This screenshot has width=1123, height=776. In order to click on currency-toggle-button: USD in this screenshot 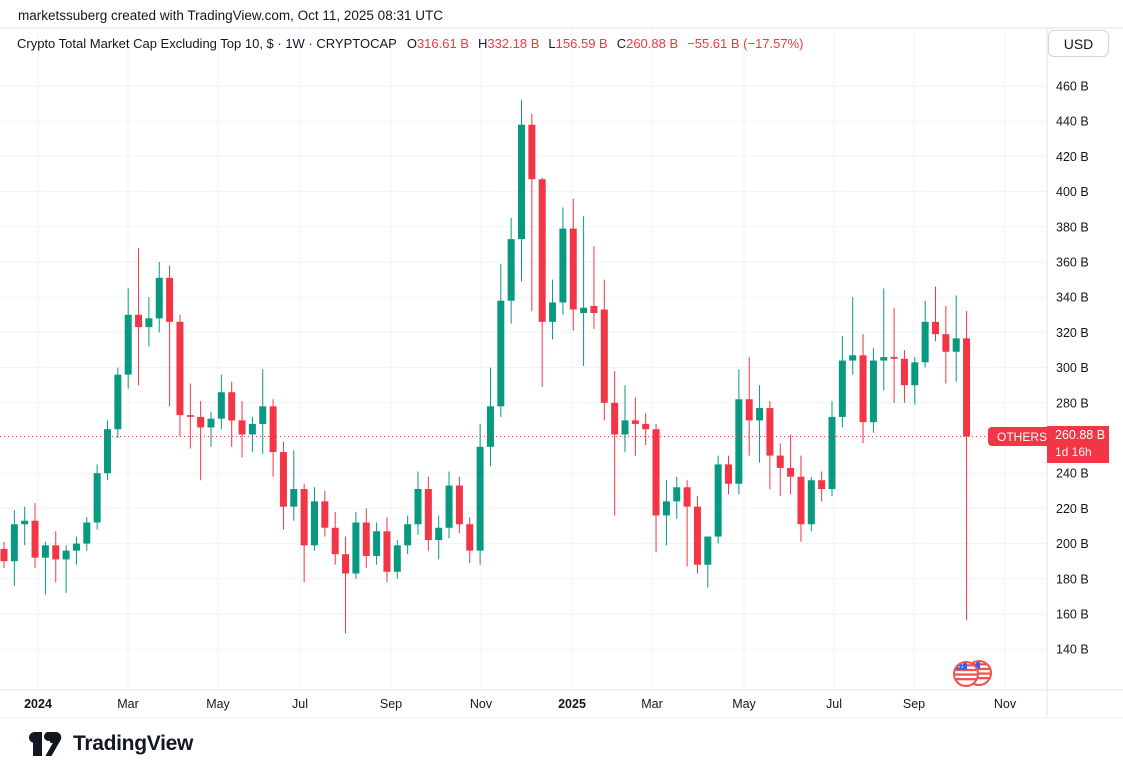, I will do `click(1078, 43)`.